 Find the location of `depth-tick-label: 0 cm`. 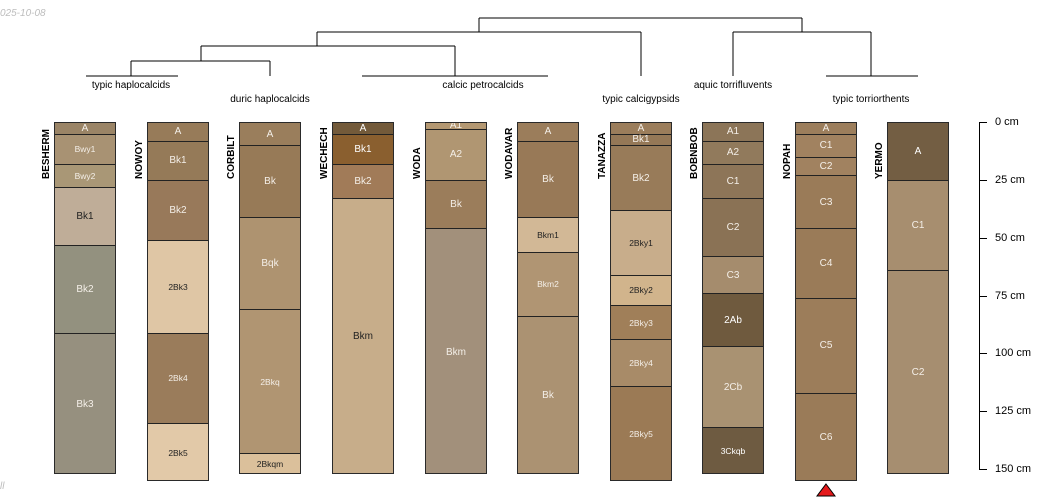

depth-tick-label: 0 cm is located at coordinates (1007, 122).